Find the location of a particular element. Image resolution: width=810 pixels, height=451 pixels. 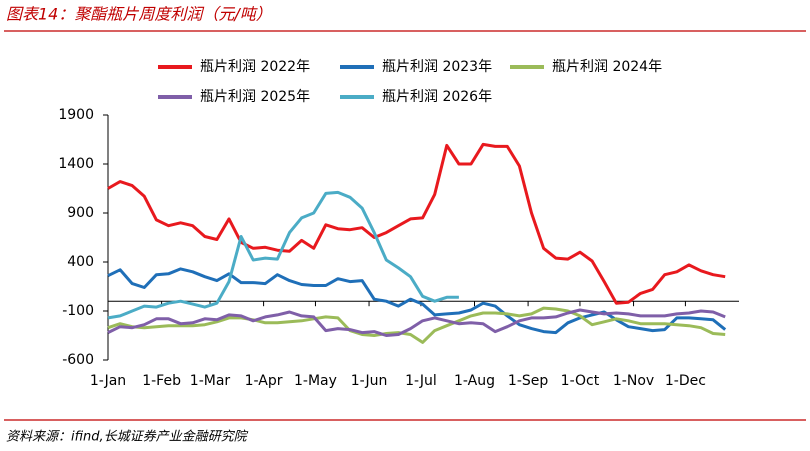

legend-label: 瓶片利润 2022年 is located at coordinates (255, 67).